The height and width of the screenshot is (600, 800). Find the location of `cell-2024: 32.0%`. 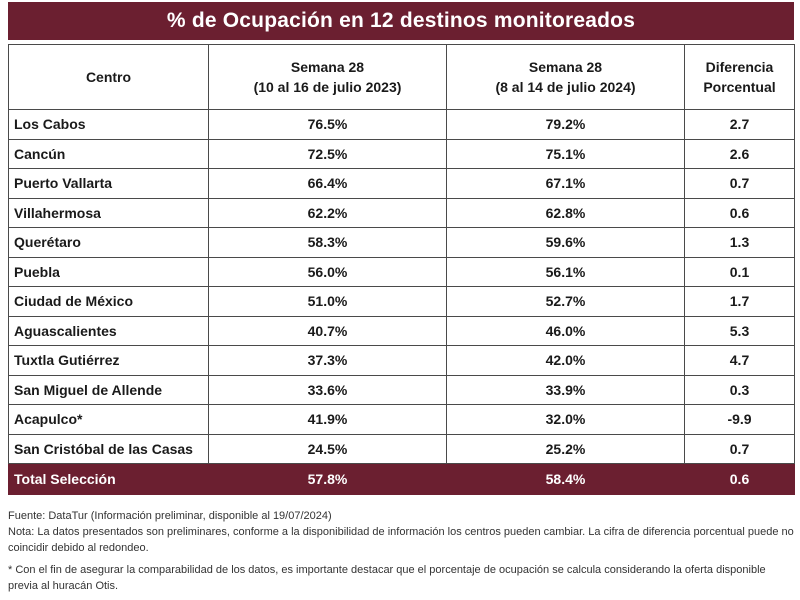

cell-2024: 32.0% is located at coordinates (565, 419).